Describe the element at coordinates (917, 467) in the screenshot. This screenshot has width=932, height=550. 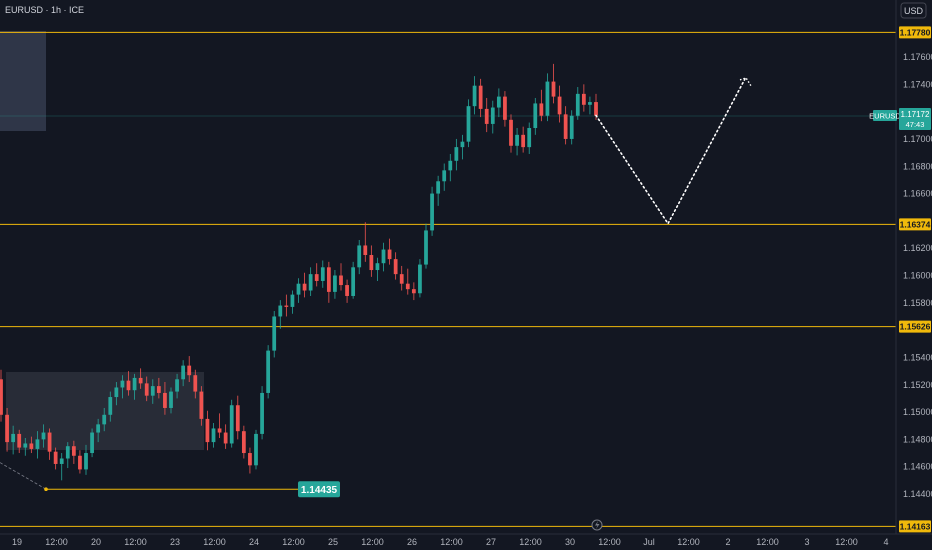
I see `price-tick-12: 1.14600` at that location.